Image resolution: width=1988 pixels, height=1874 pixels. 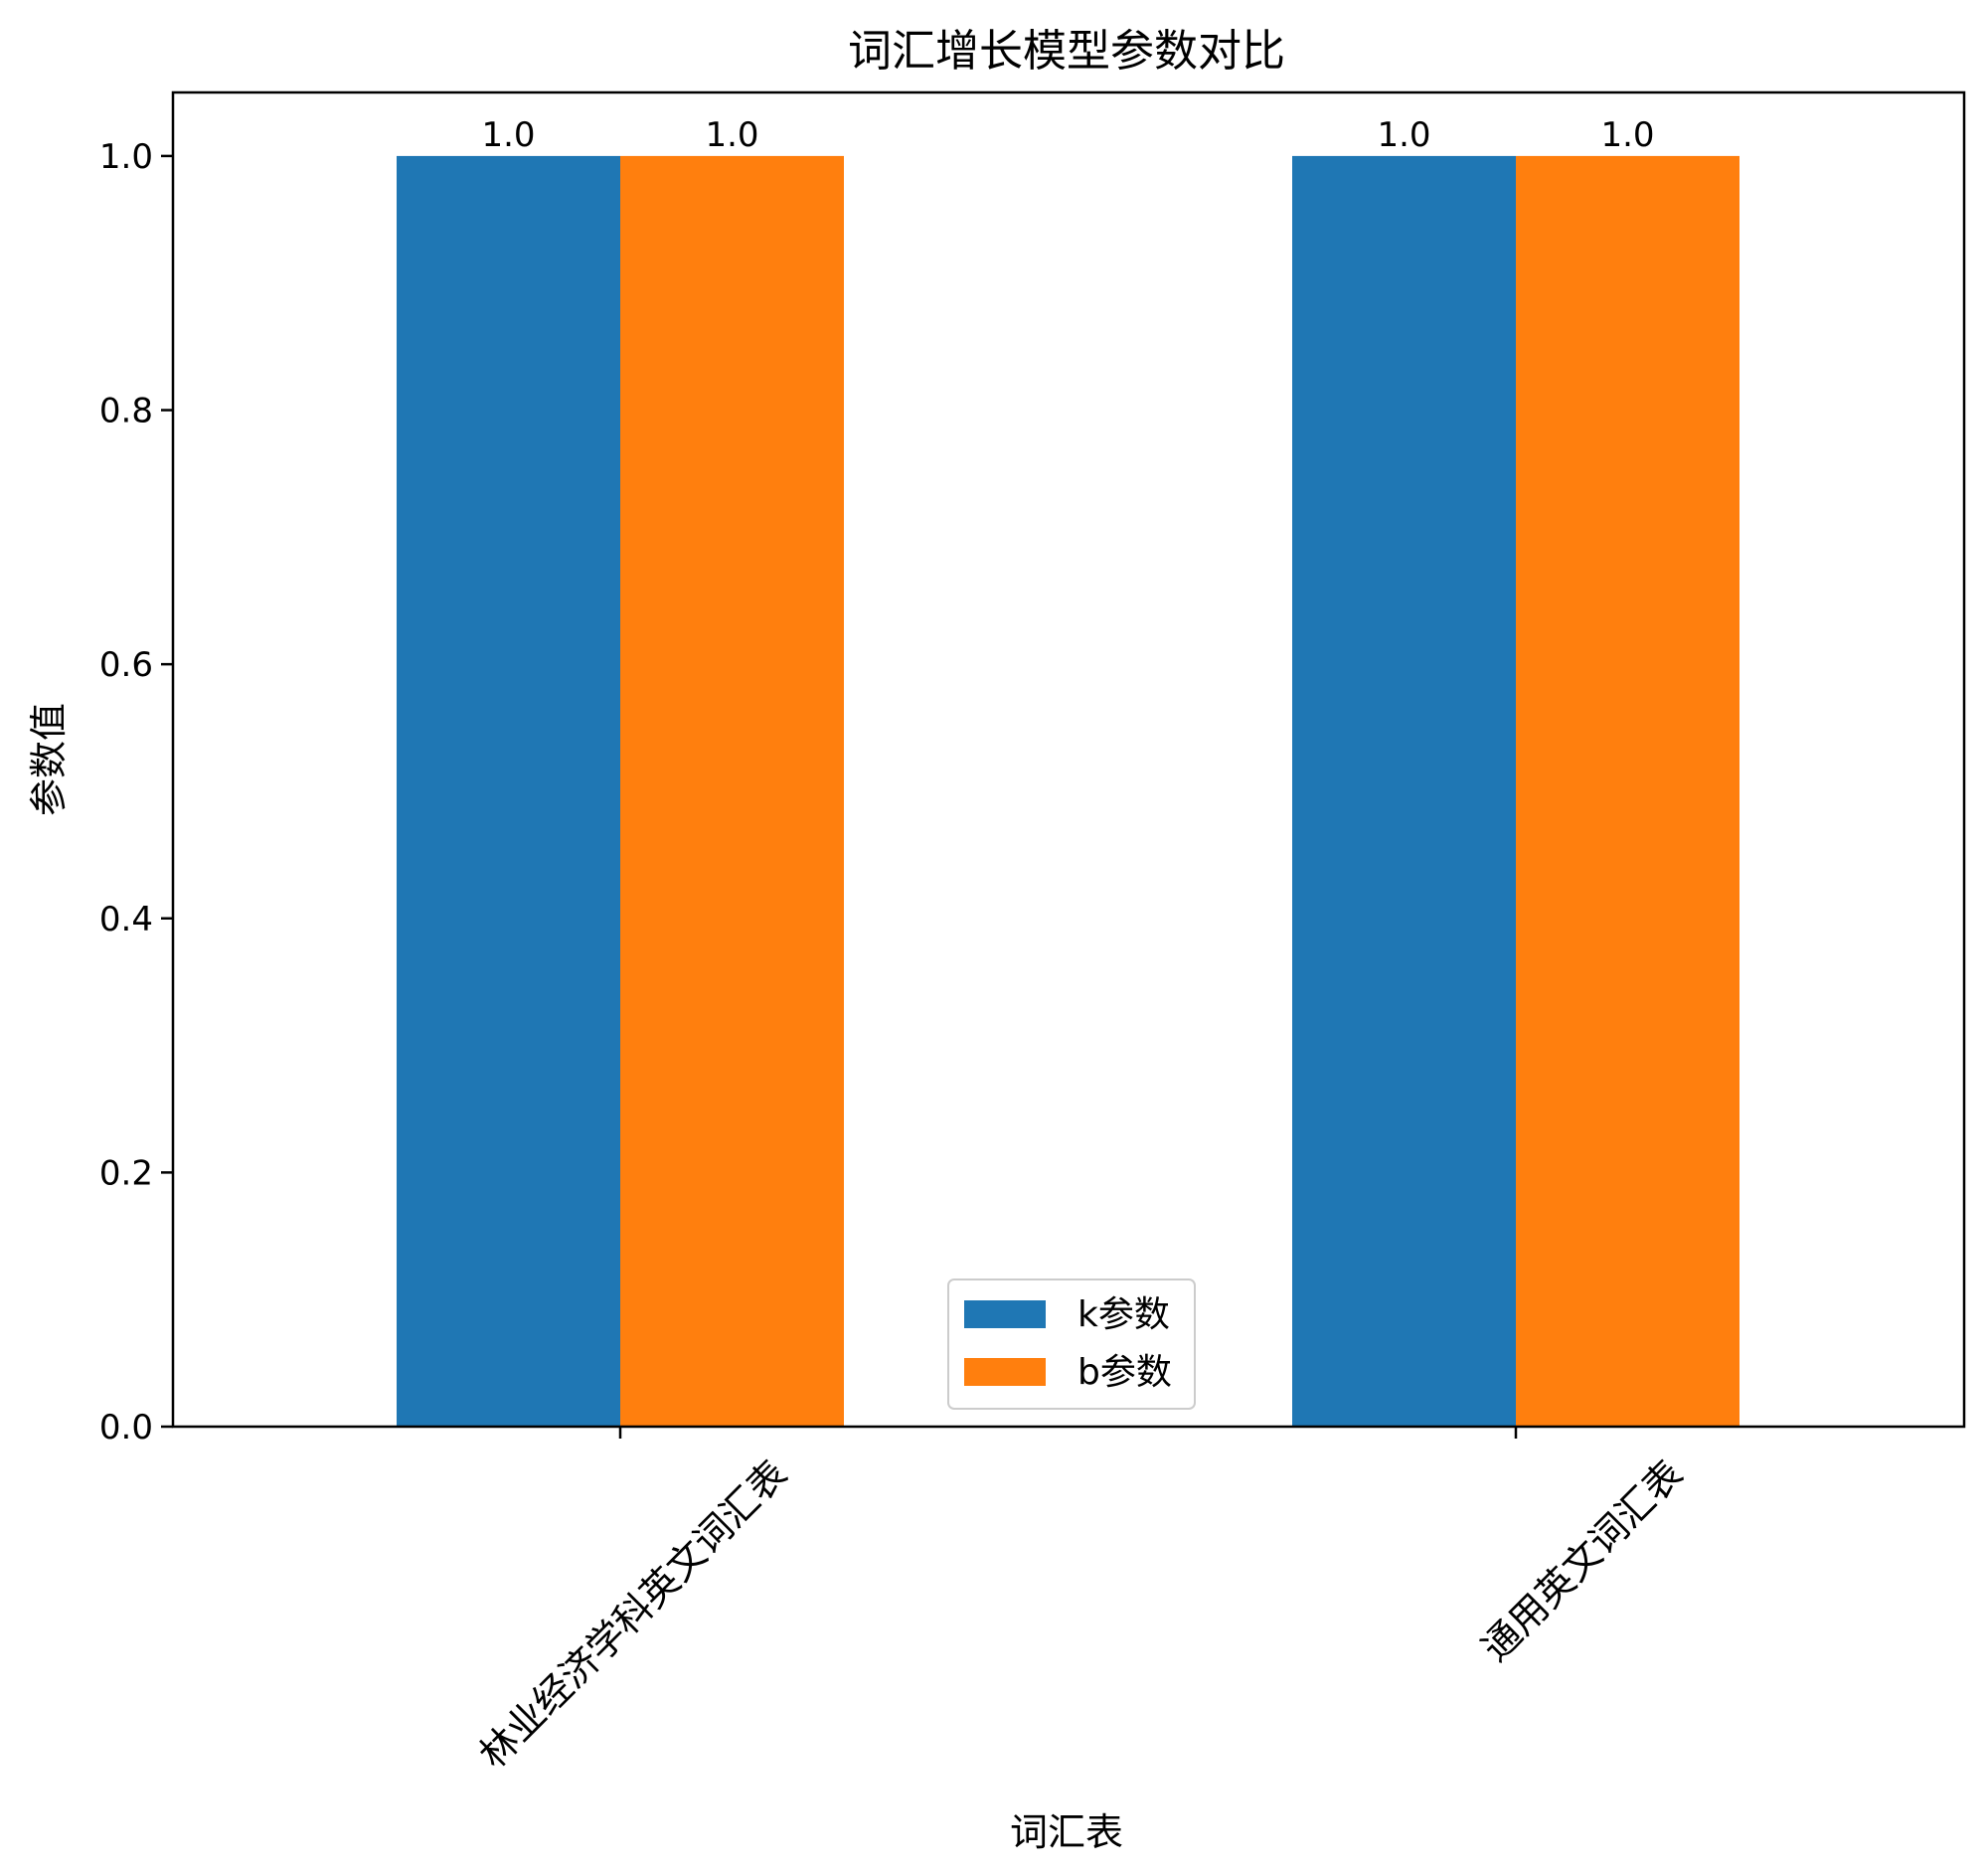 What do you see at coordinates (49, 759) in the screenshot?
I see `y-axis-title: 参数值` at bounding box center [49, 759].